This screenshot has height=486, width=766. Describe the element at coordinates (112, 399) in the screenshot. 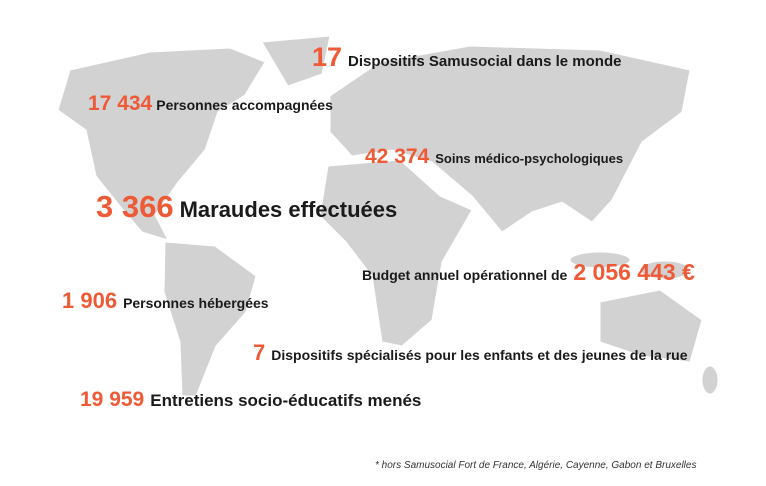

I see `stat-number: 19 959` at that location.